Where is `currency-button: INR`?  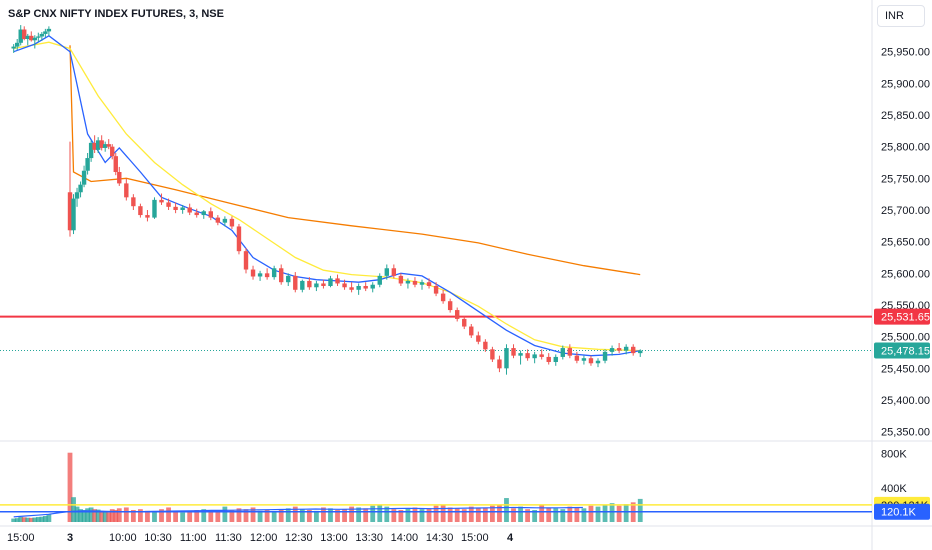
currency-button: INR is located at coordinates (901, 16).